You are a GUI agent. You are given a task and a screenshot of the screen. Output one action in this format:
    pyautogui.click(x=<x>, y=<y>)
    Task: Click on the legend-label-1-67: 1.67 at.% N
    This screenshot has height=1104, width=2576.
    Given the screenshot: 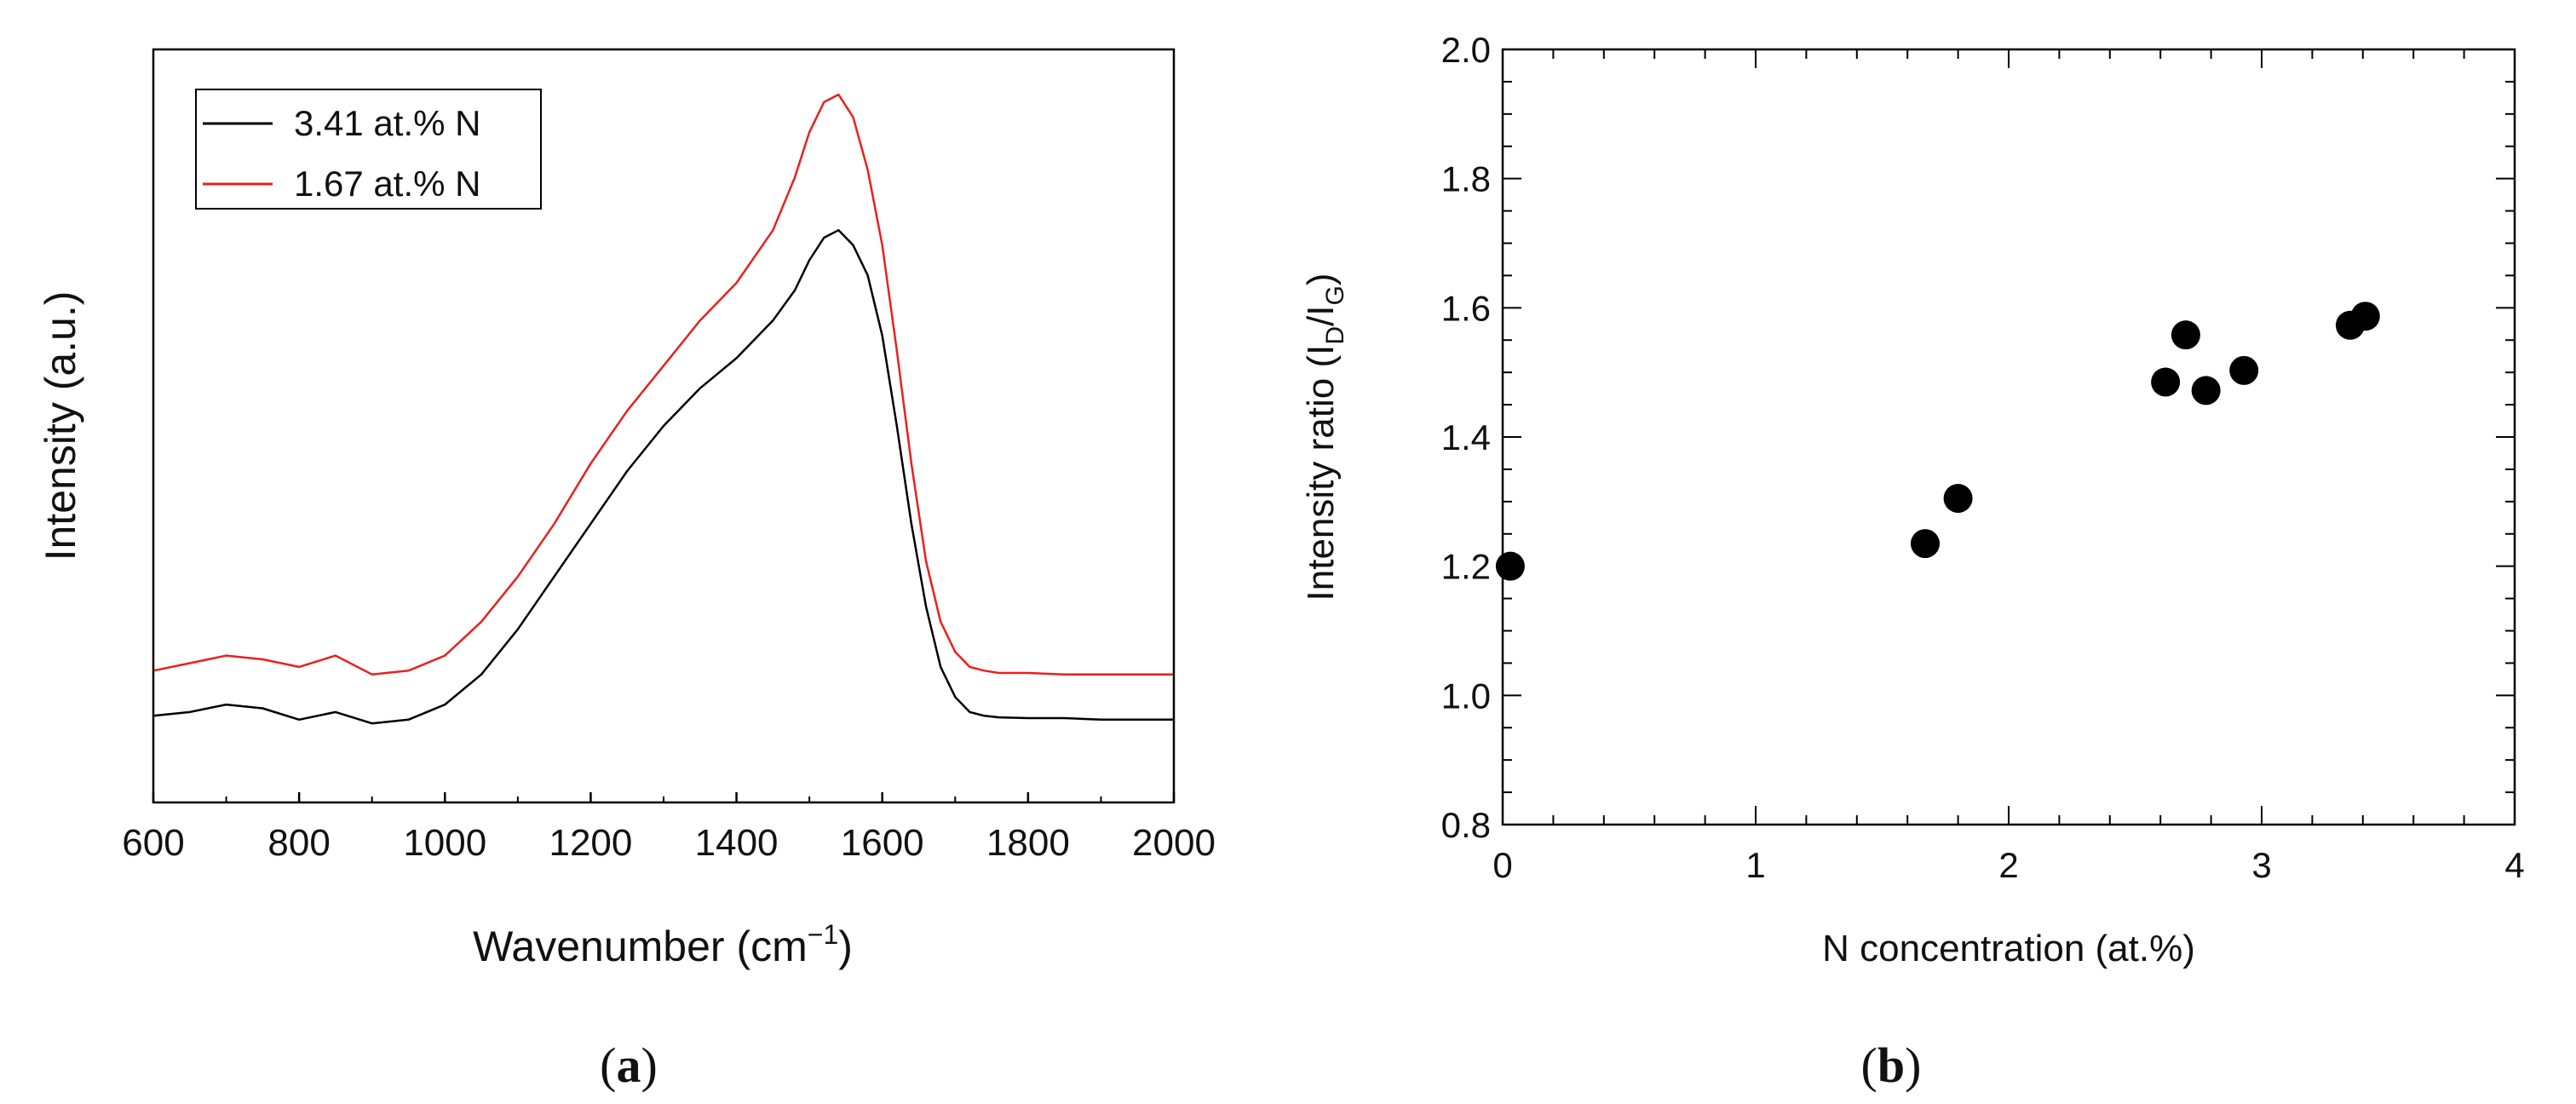 What is the action you would take?
    pyautogui.click(x=387, y=184)
    